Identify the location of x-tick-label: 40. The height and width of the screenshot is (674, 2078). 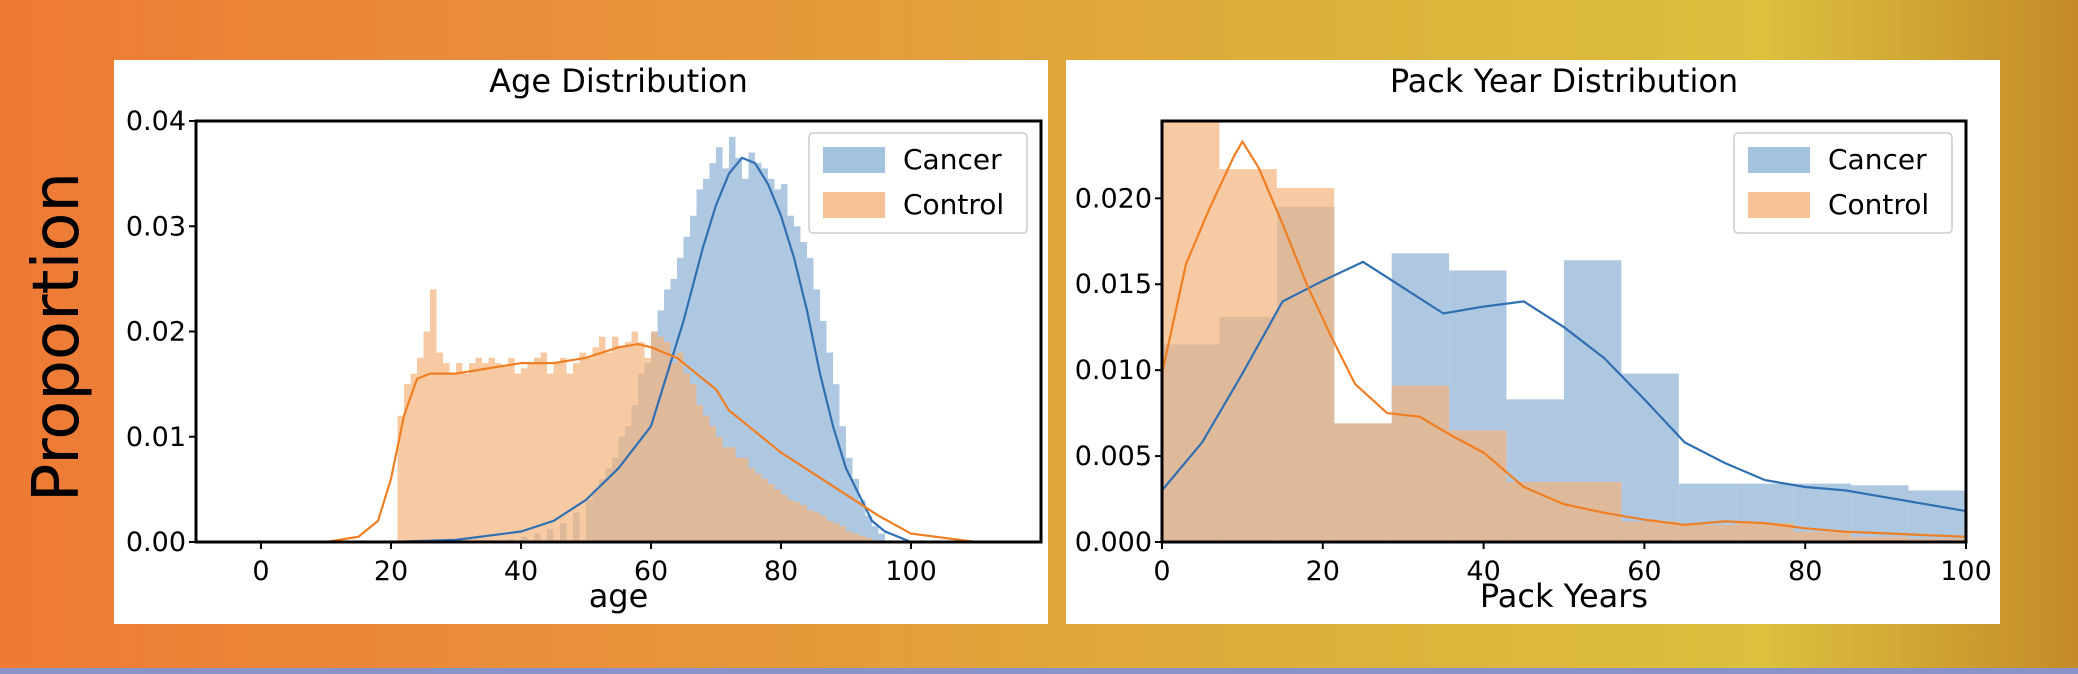
(1483, 571).